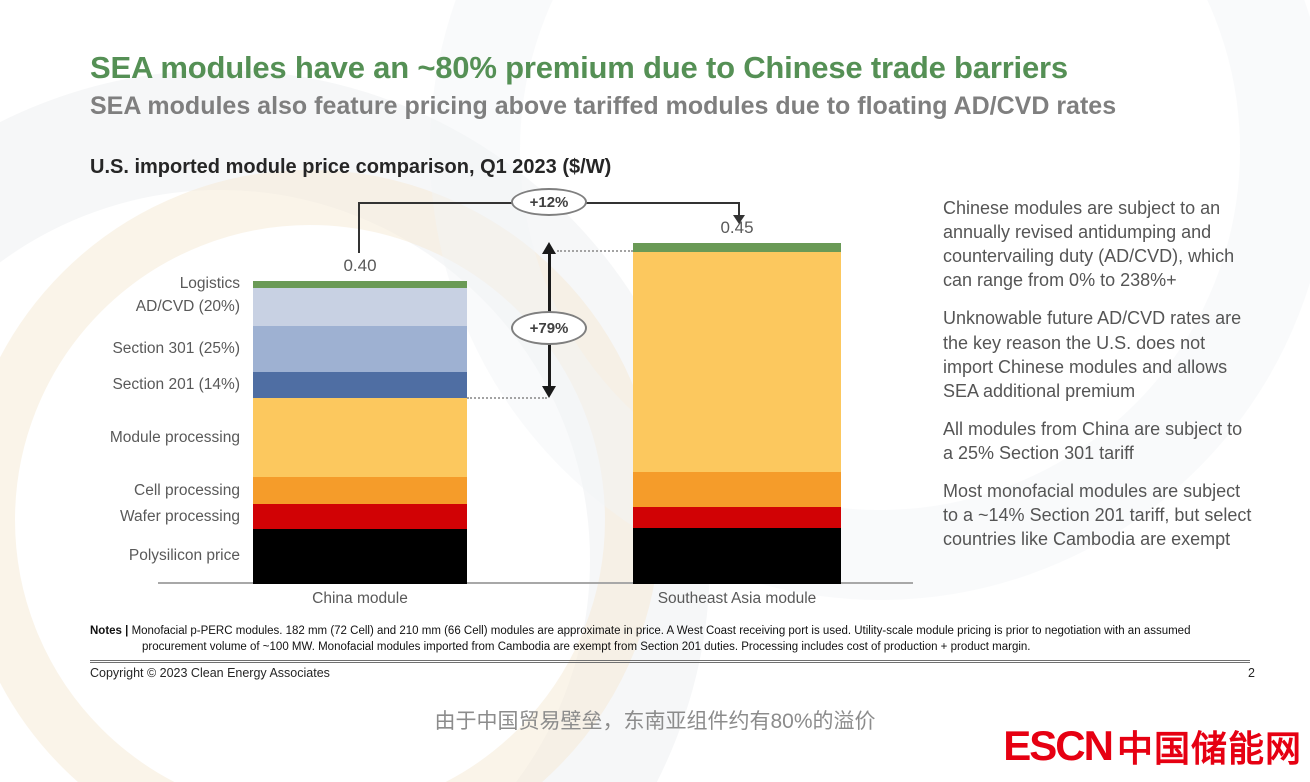  Describe the element at coordinates (535, 583) in the screenshot. I see `x-axis-line` at that location.